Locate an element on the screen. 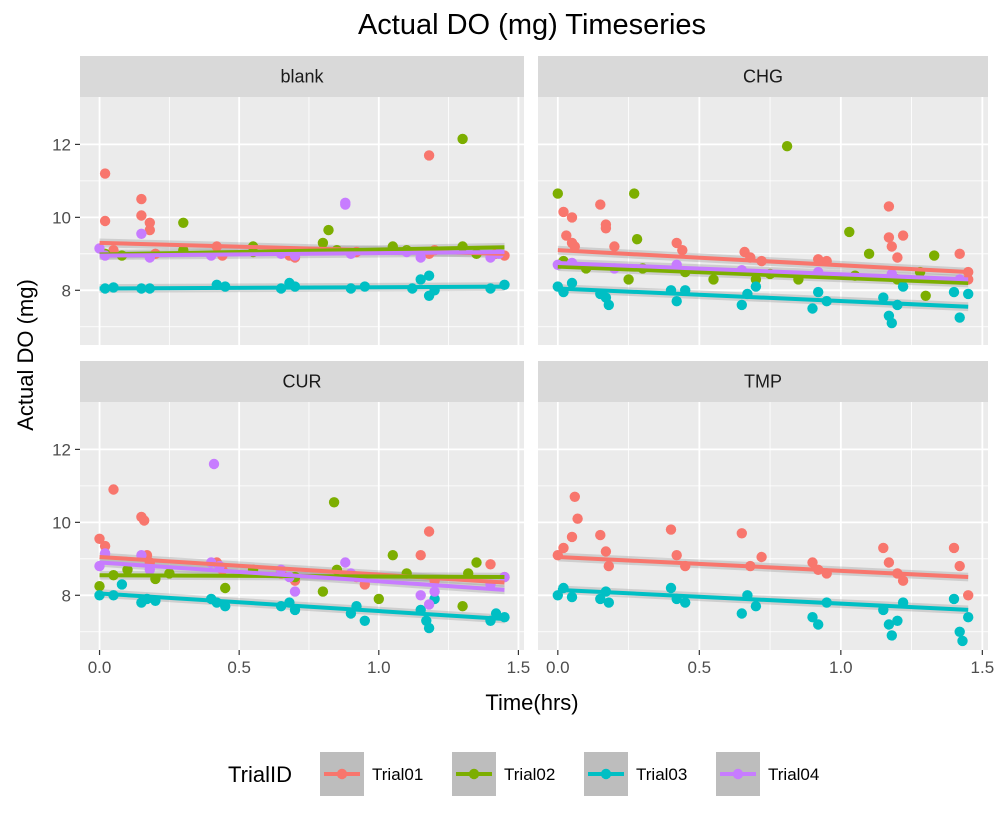 The width and height of the screenshot is (997, 821). panel-background is located at coordinates (302, 526).